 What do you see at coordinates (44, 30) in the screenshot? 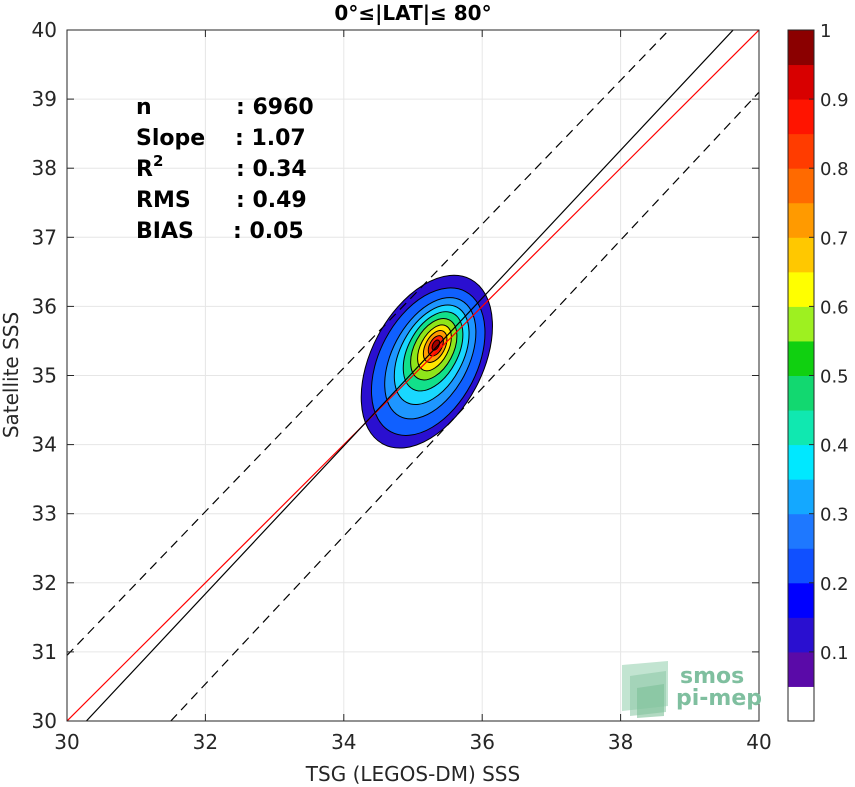
I see `y-tick-label: 40` at bounding box center [44, 30].